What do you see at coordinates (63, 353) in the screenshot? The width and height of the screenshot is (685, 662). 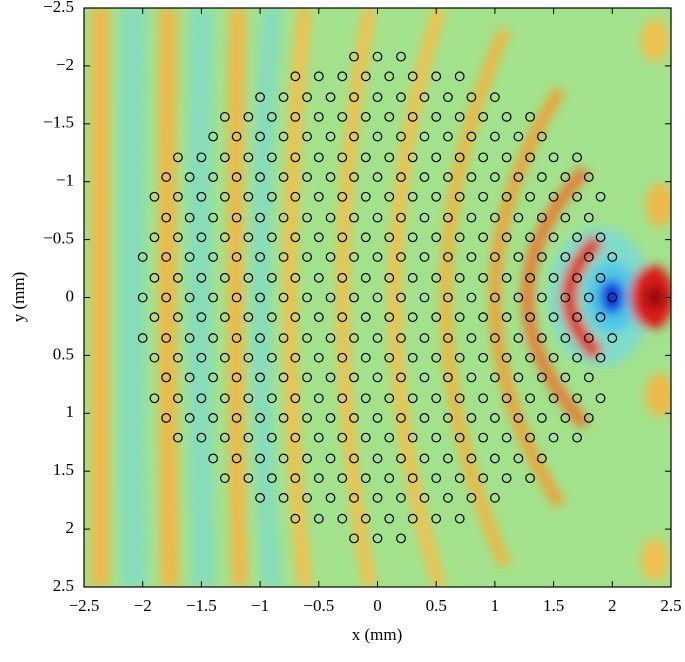 I see `y-tick-label: 0.5` at bounding box center [63, 353].